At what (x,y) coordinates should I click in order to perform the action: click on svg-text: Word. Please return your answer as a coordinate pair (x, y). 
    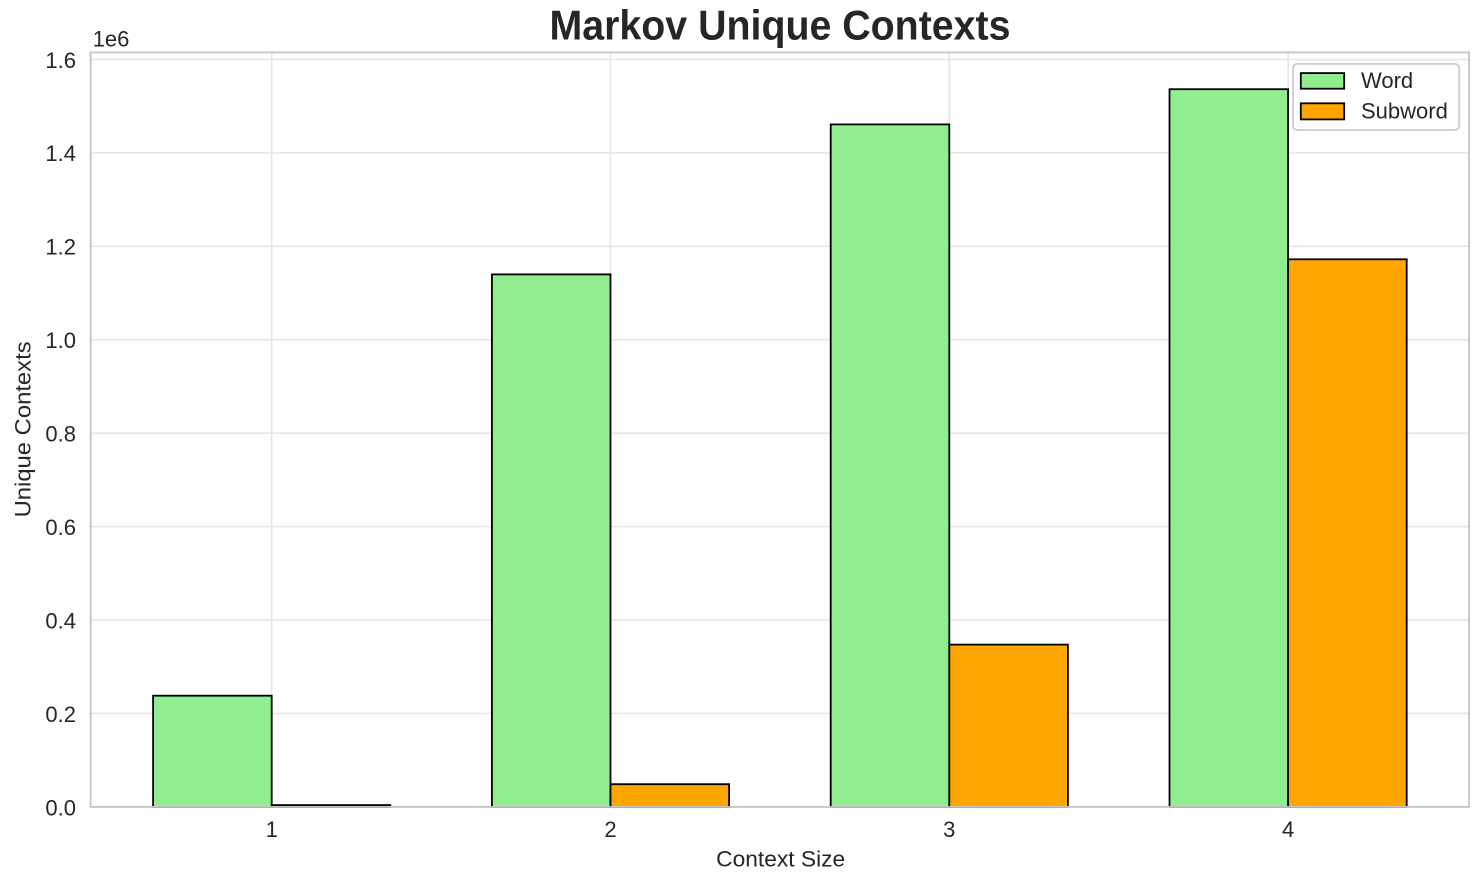
    Looking at the image, I should click on (1387, 80).